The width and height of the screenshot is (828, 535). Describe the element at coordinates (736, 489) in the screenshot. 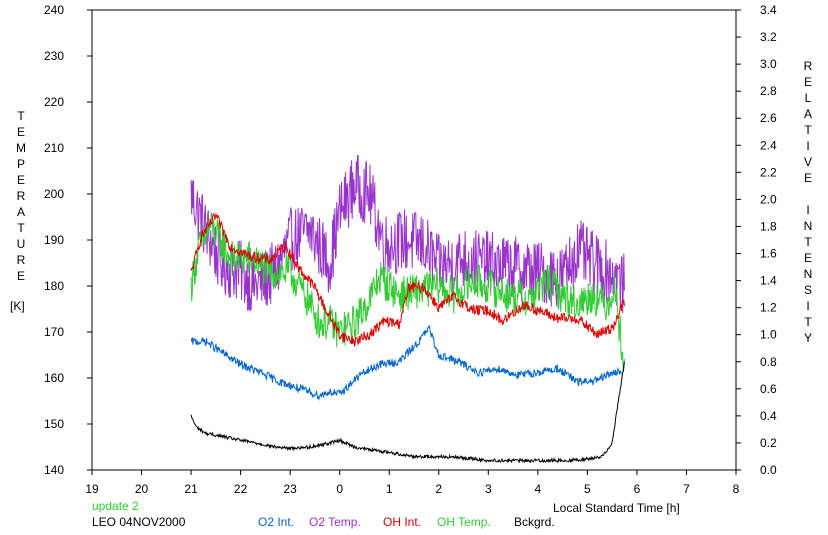

I see `x-tick-label: 8` at that location.